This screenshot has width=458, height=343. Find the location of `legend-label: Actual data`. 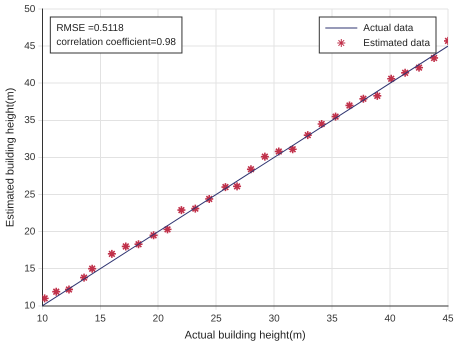

legend-label: Actual data is located at coordinates (388, 28).